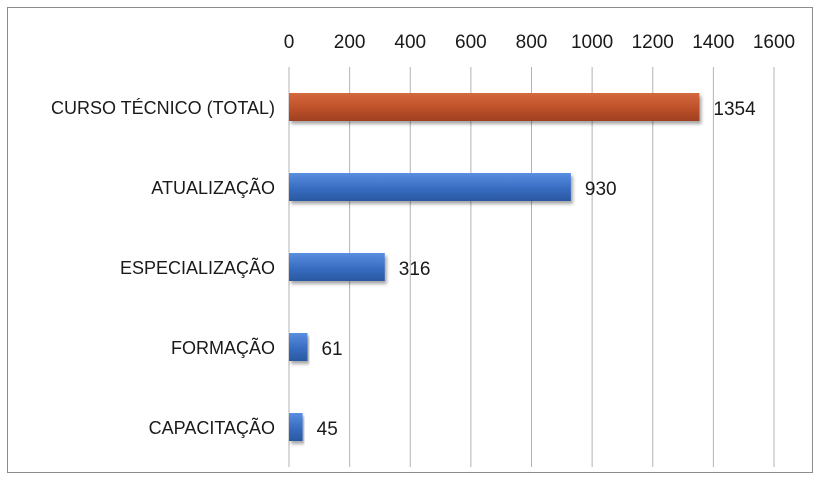 Image resolution: width=820 pixels, height=479 pixels. What do you see at coordinates (223, 347) in the screenshot?
I see `category-label-formacao: FORMAÇÃO` at bounding box center [223, 347].